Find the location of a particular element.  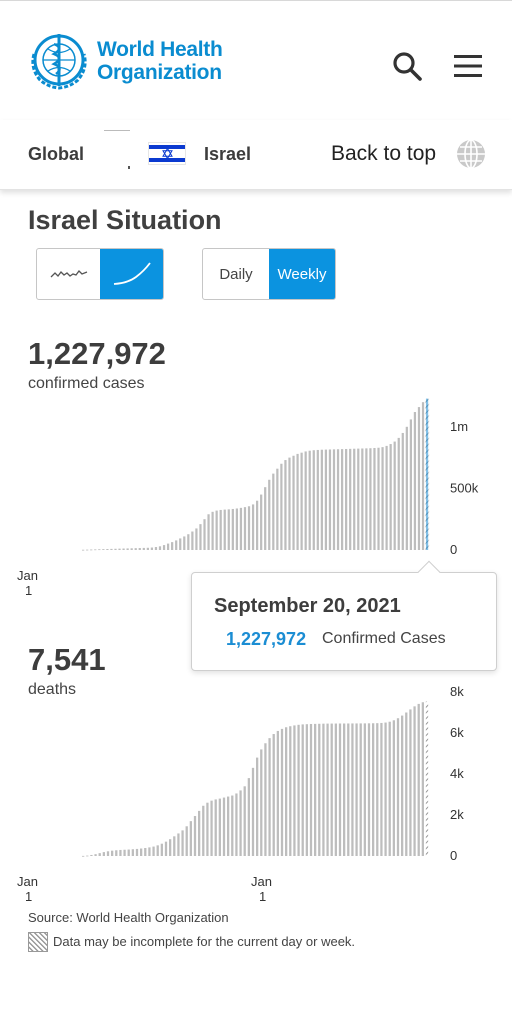

cumulative-chart-option is located at coordinates (131, 274).